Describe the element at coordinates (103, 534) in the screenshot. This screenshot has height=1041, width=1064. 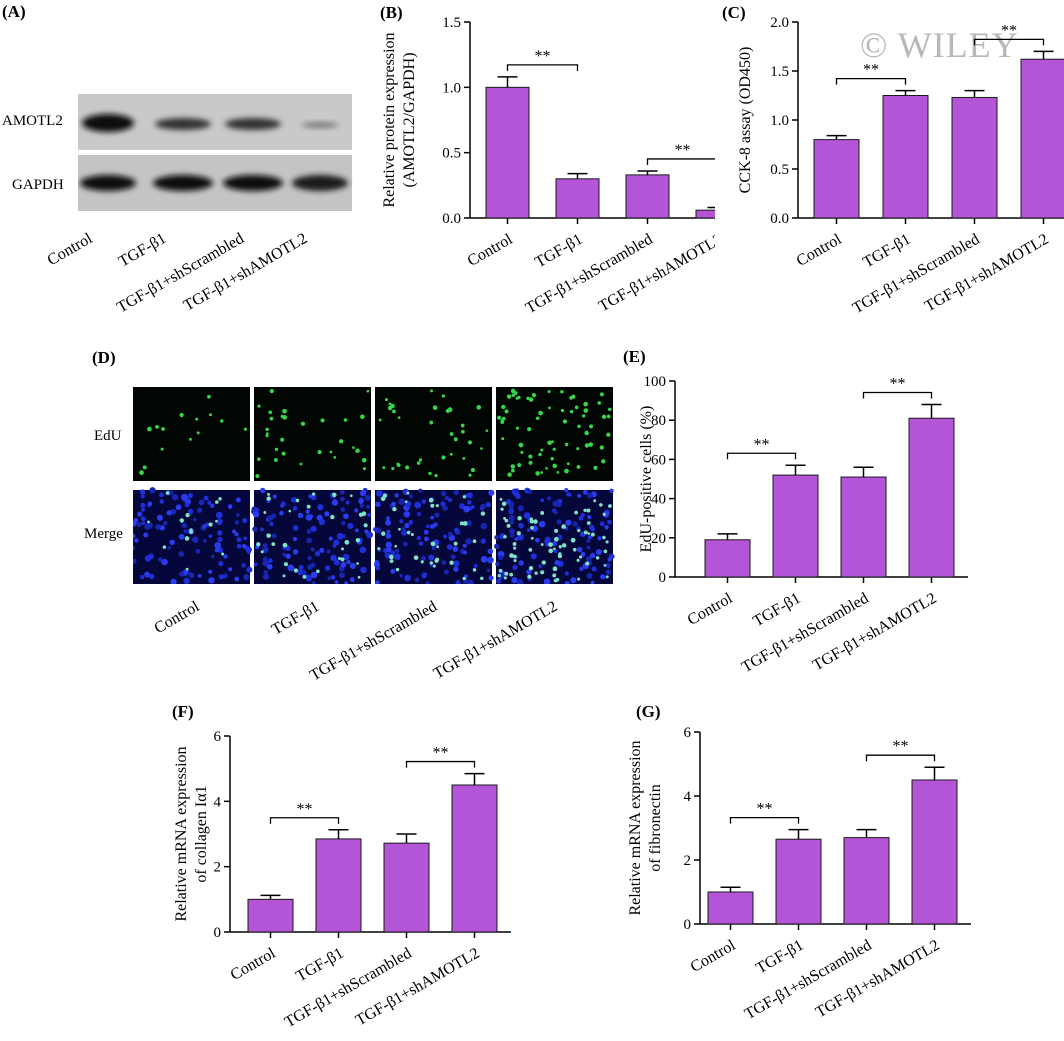
I see `micro-row-label-merge: Merge` at that location.